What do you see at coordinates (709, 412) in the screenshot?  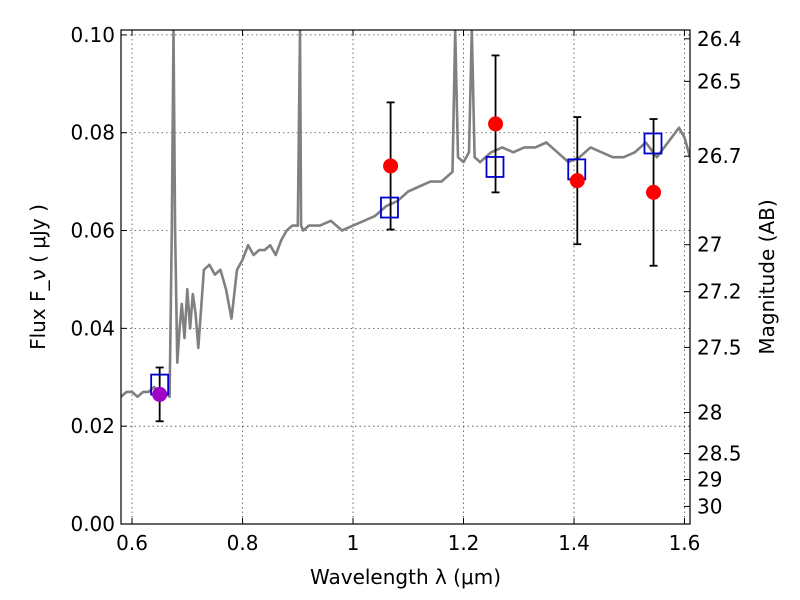 I see `mag-tick-label: 28` at bounding box center [709, 412].